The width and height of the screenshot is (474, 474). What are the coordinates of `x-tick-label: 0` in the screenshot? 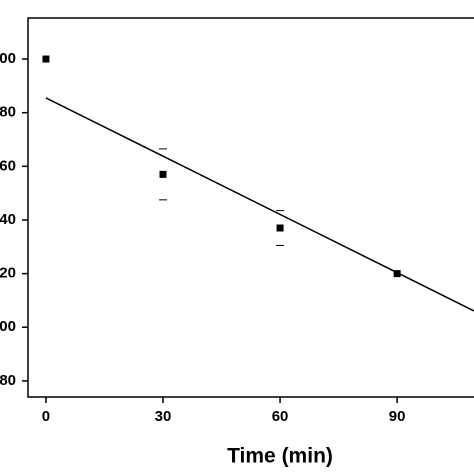 It's located at (46, 416).